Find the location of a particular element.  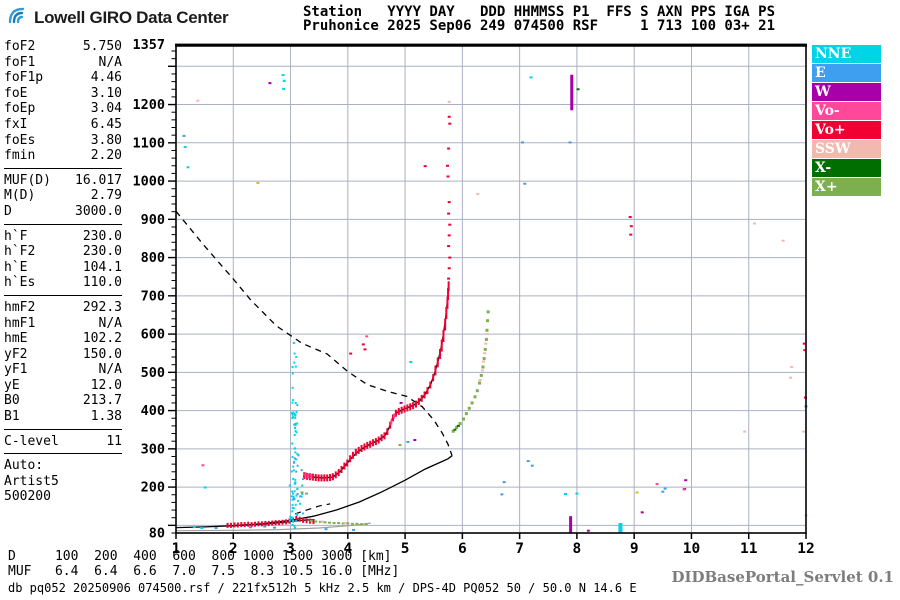

param-row: h`F2 230.0 is located at coordinates (63, 252).